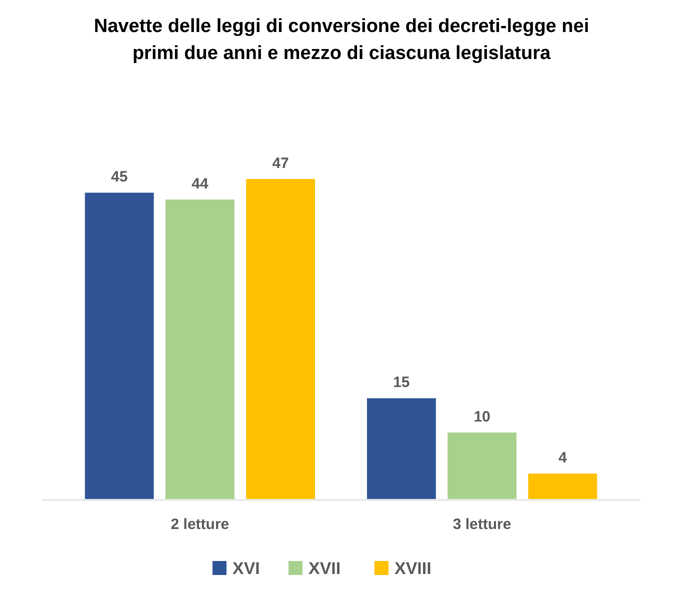 This screenshot has width=683, height=597. Describe the element at coordinates (280, 163) in the screenshot. I see `data-label: 47` at that location.